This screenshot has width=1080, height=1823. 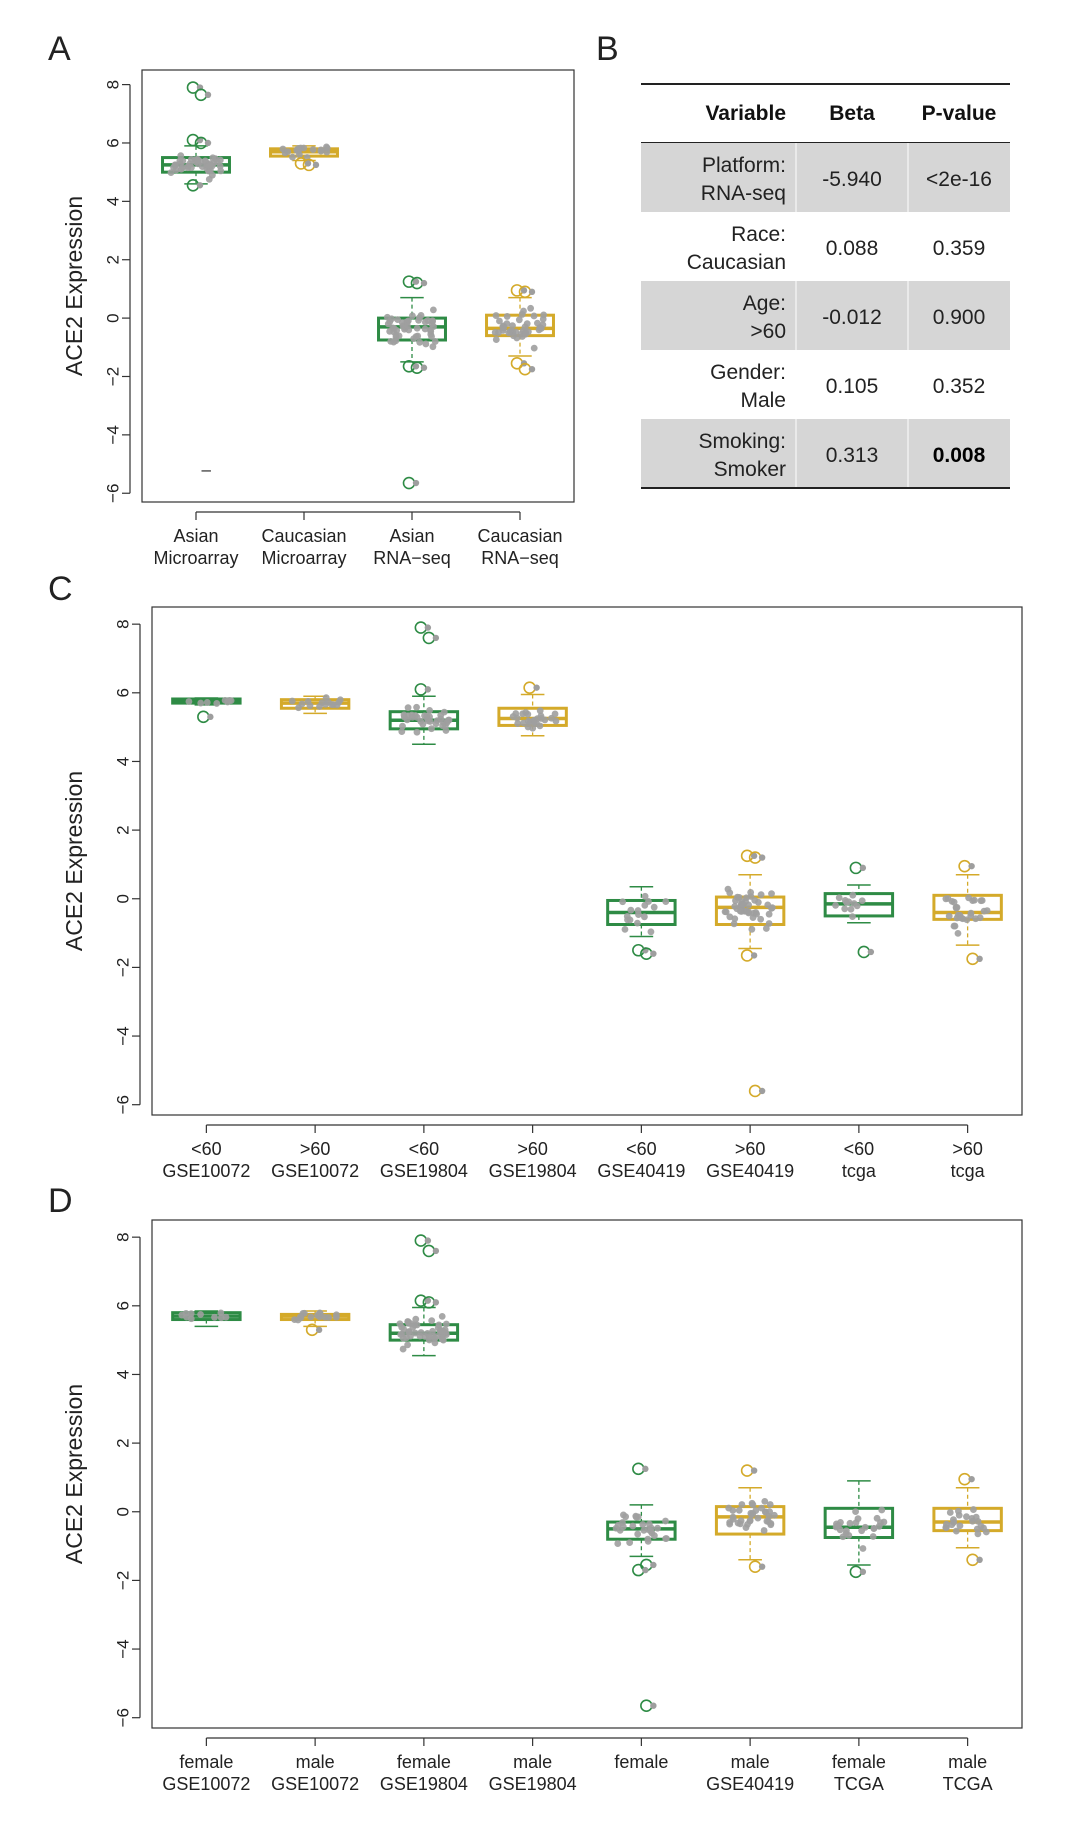 I want to click on y-tick-label: −2, so click(x=122, y=1580).